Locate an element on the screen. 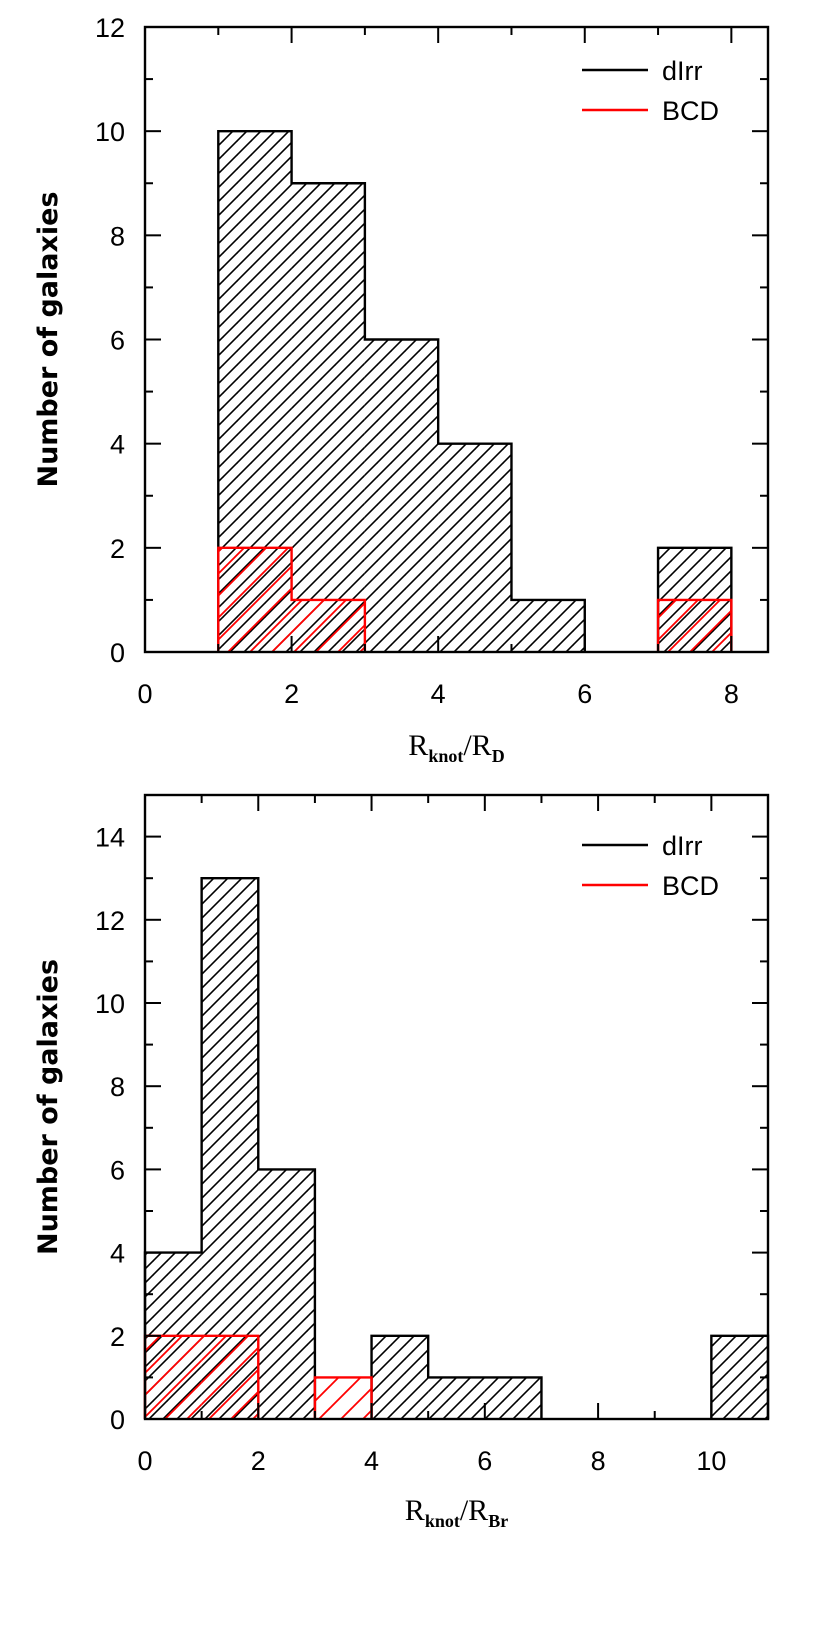 This screenshot has width=830, height=1626. x-axis-title: Rknot/RD is located at coordinates (456, 747).